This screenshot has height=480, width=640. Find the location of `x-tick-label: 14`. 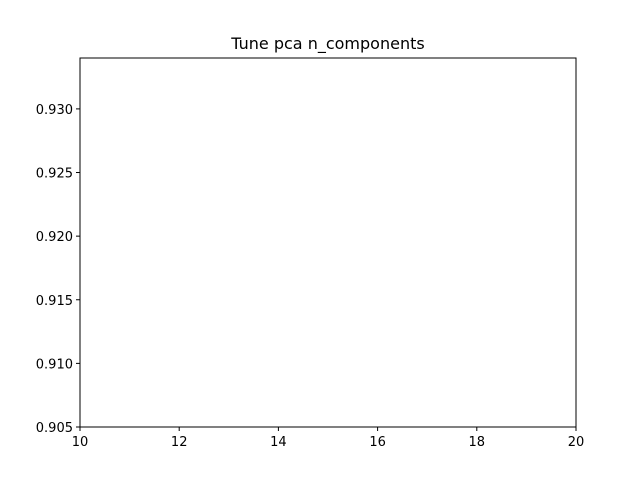

x-tick-label: 14 is located at coordinates (278, 442).